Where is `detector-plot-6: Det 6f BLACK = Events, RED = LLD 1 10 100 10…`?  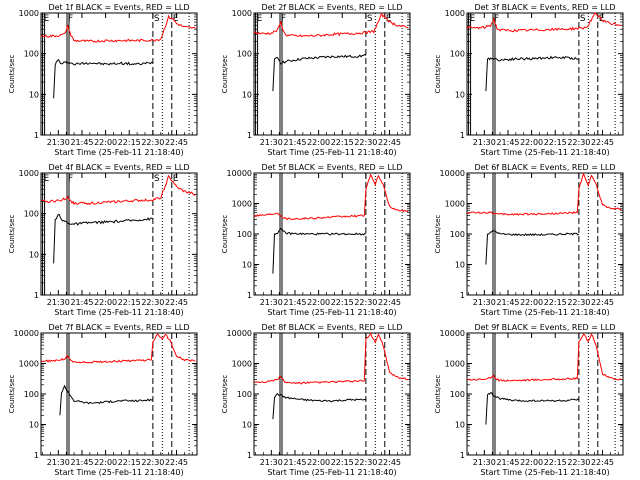 detector-plot-6: Det 6f BLACK = Events, RED = LLD 1 10 100 10… is located at coordinates (529, 240).